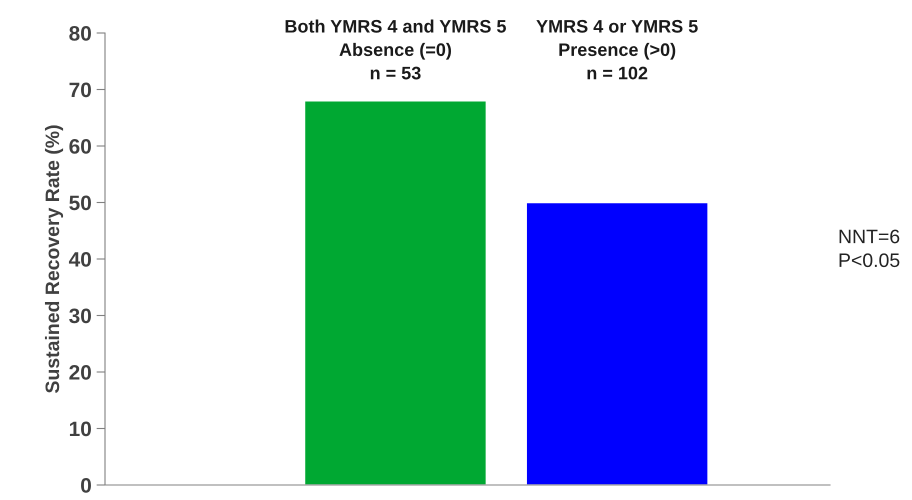 This screenshot has height=500, width=912. I want to click on y-tick-label: 80, so click(80, 33).